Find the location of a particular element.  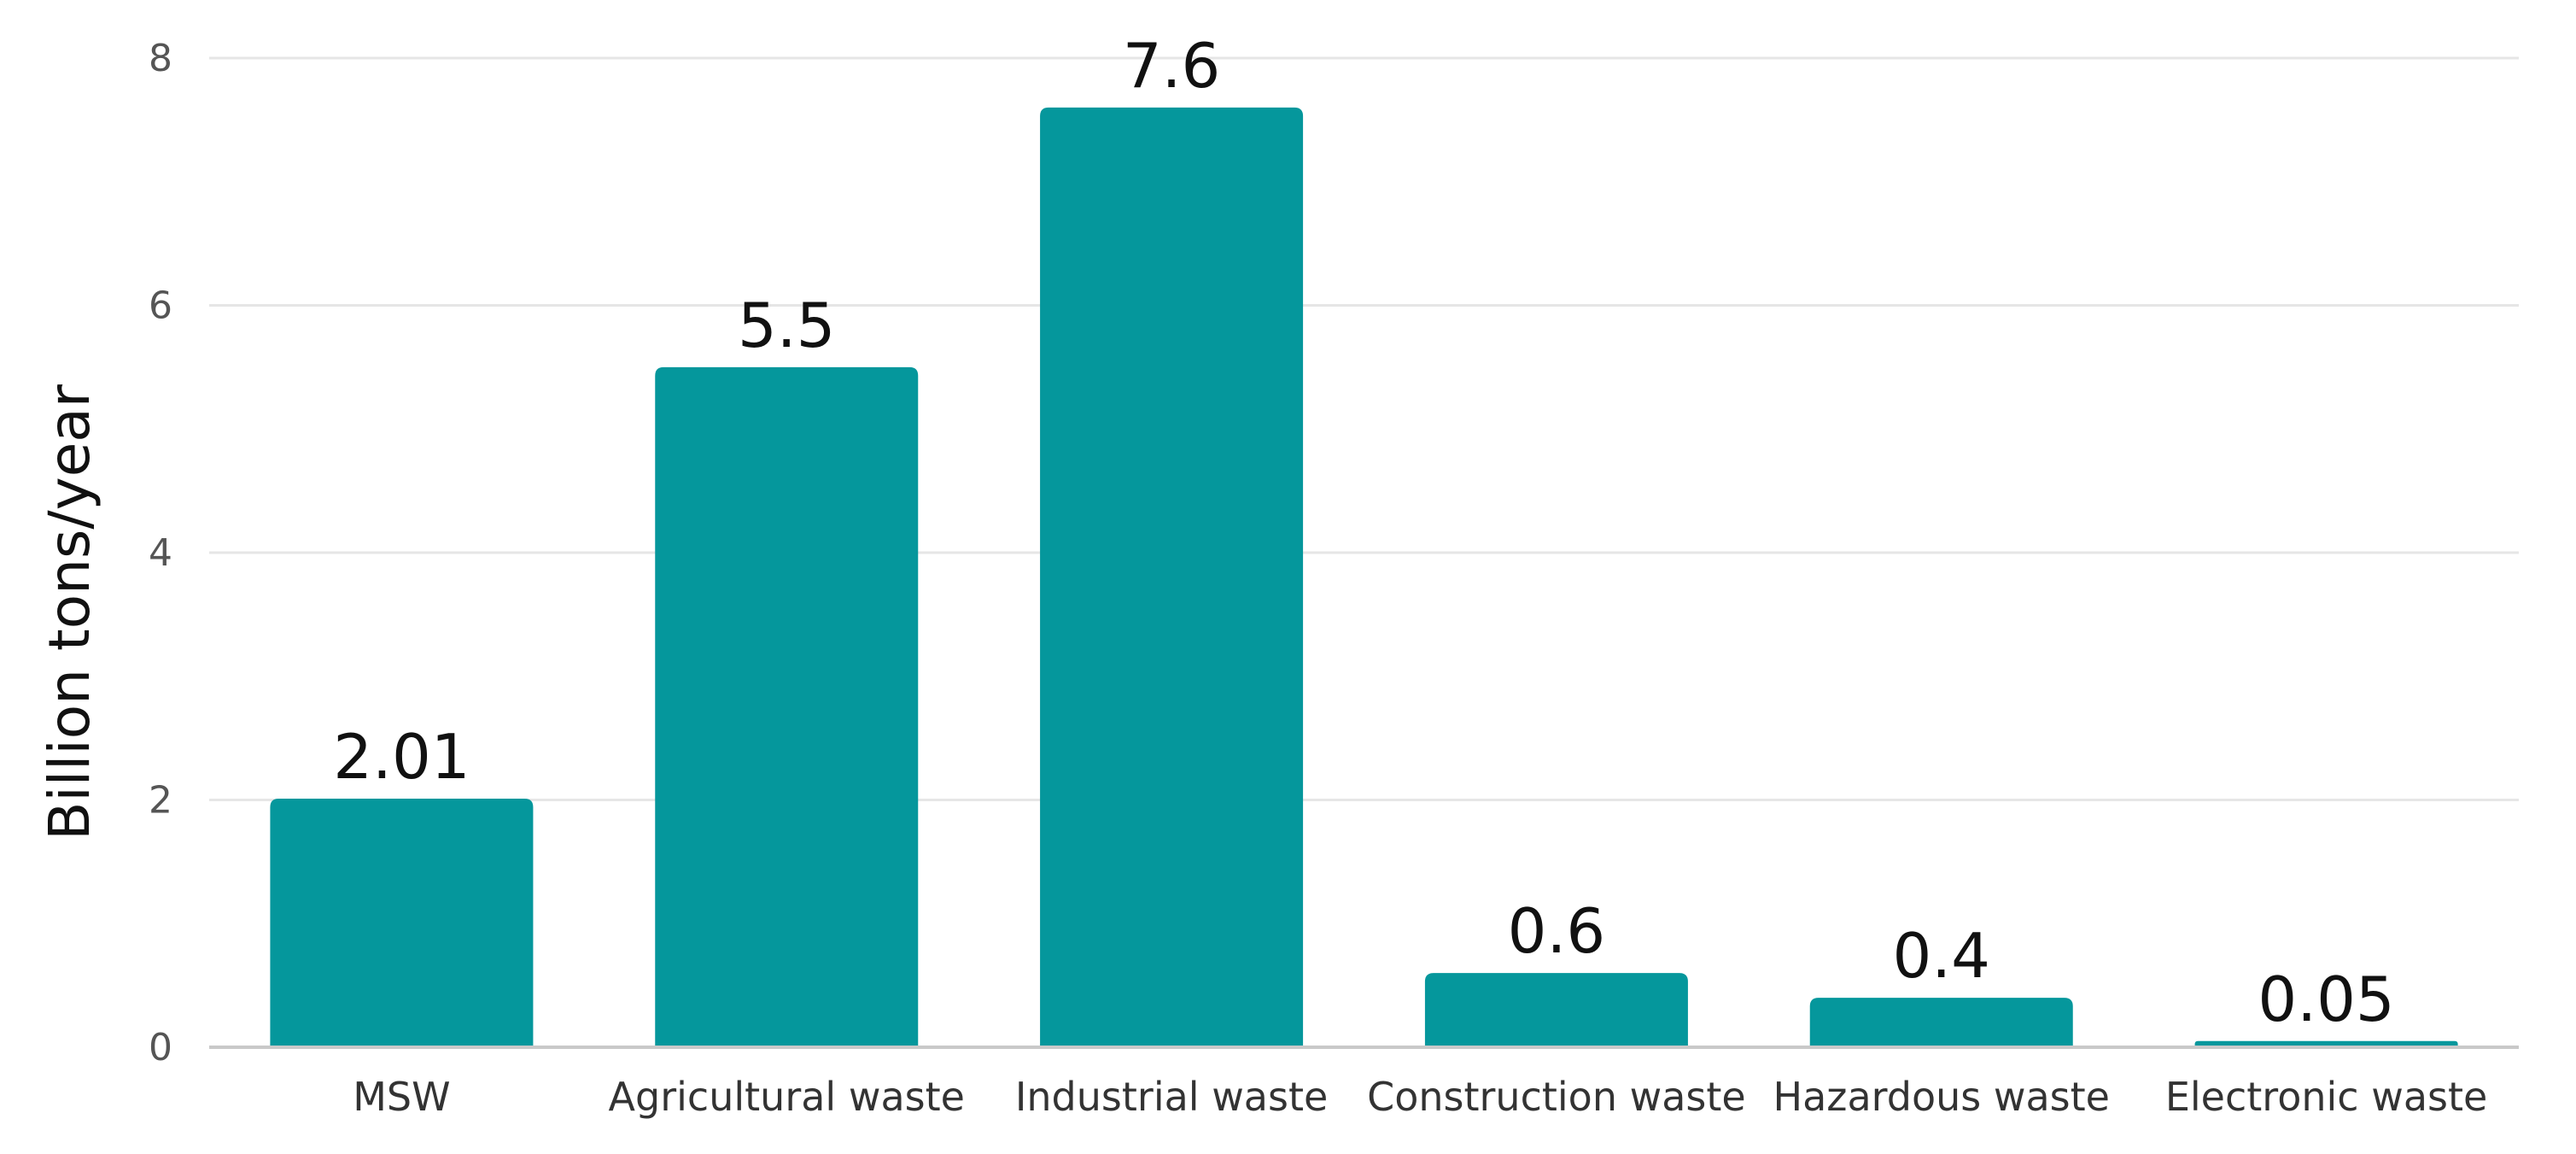

x-category-label: Hazardous waste is located at coordinates (1942, 1097).